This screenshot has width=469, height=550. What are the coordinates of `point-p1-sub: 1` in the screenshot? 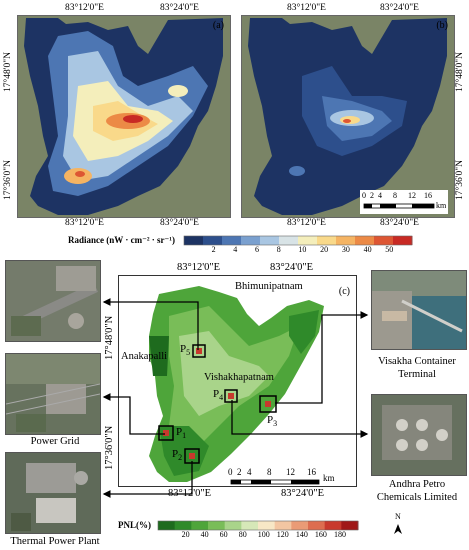 It's located at (184, 436).